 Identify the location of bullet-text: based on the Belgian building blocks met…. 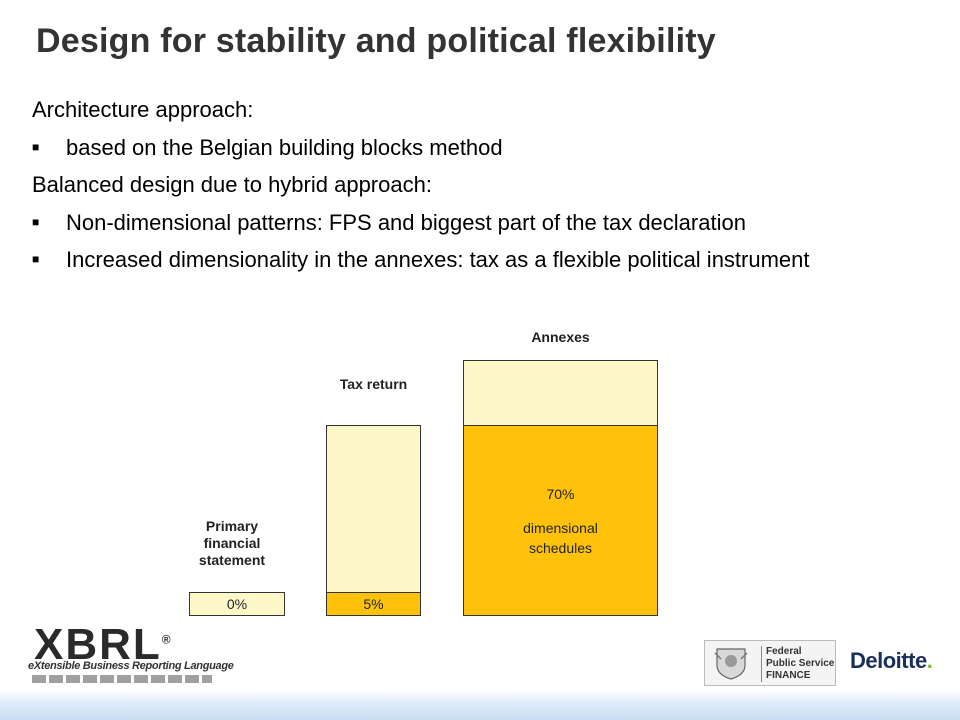
(284, 147).